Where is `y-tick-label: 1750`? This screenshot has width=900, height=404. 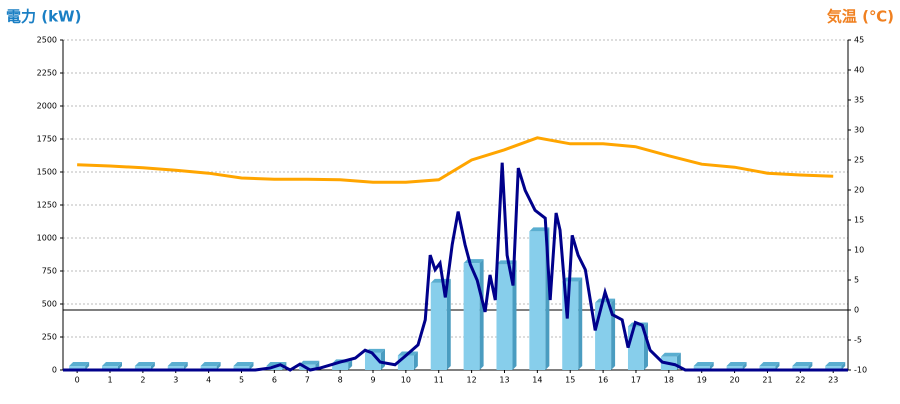
y-tick-label: 1750 is located at coordinates (47, 139).